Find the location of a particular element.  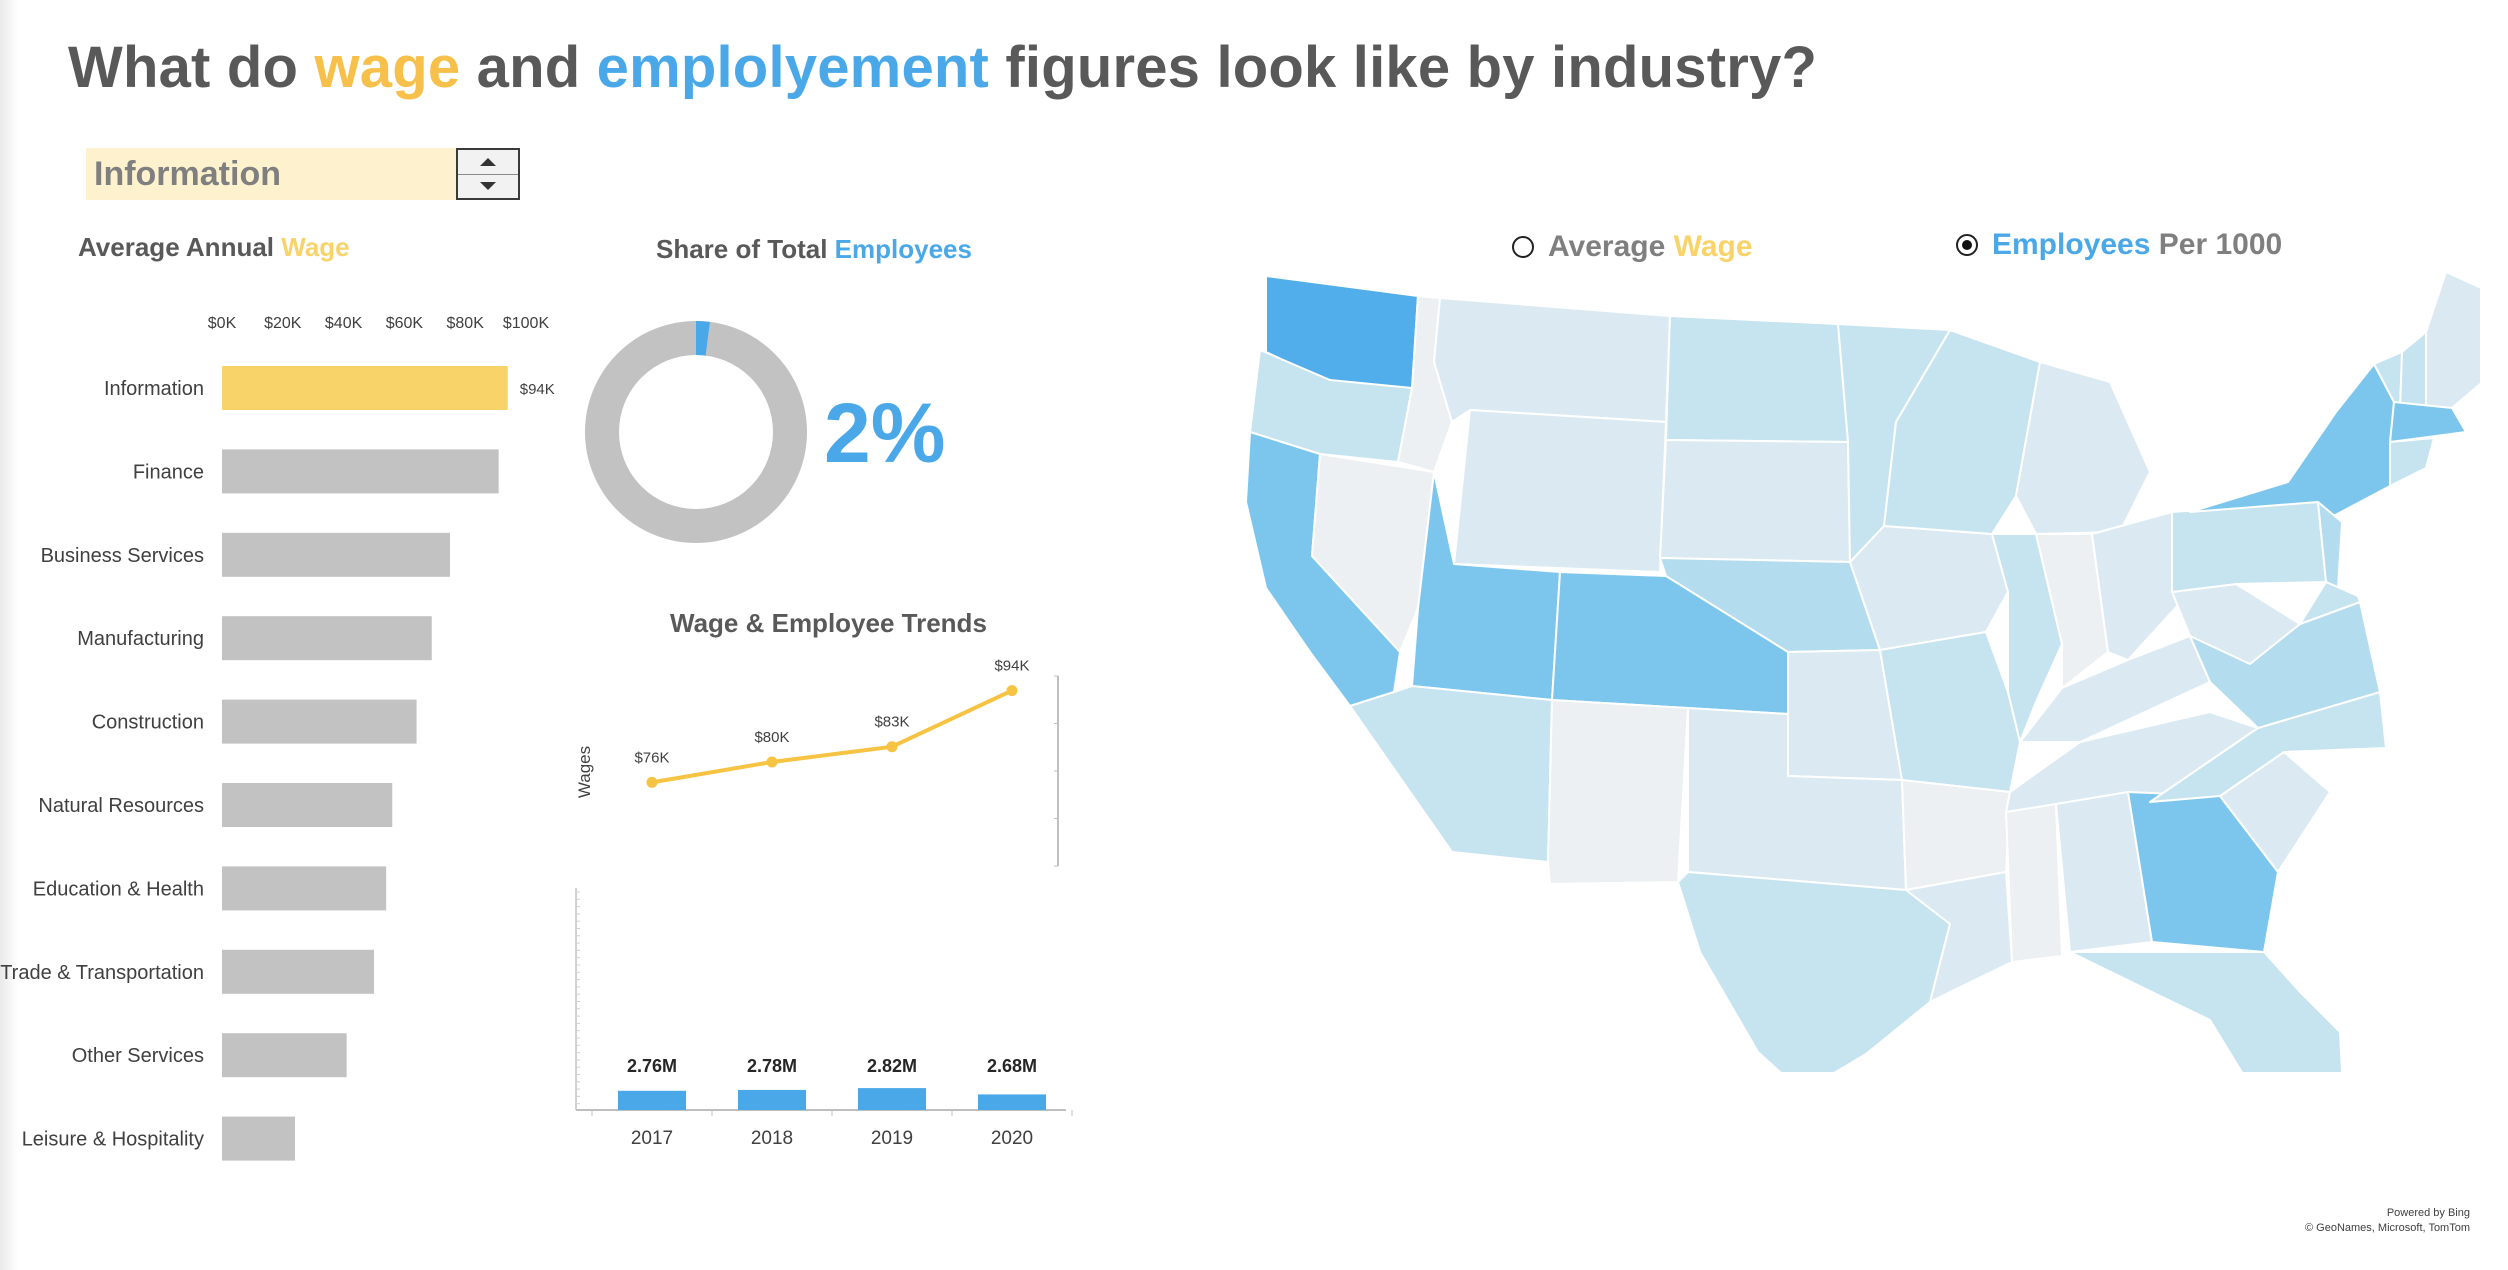

page-edge-shadow is located at coordinates (9, 635).